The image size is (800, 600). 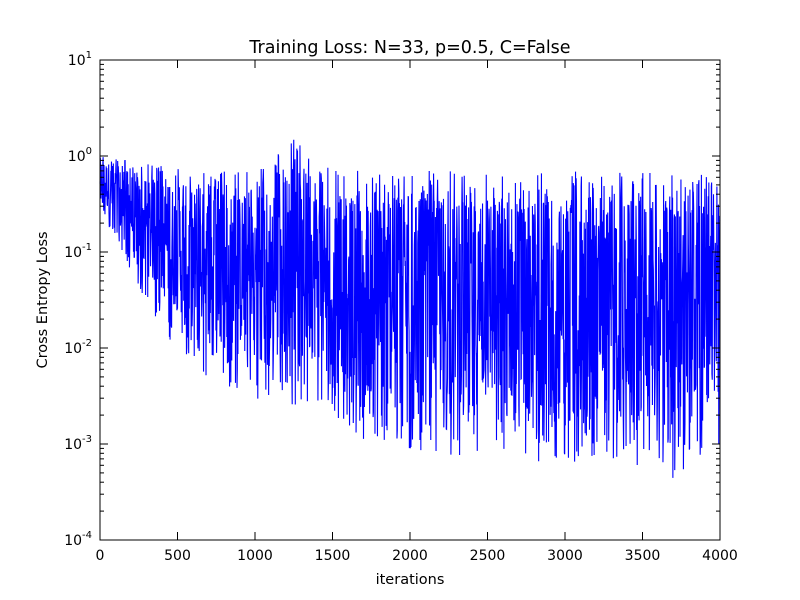 I want to click on x-tick-label: 3000, so click(x=565, y=556).